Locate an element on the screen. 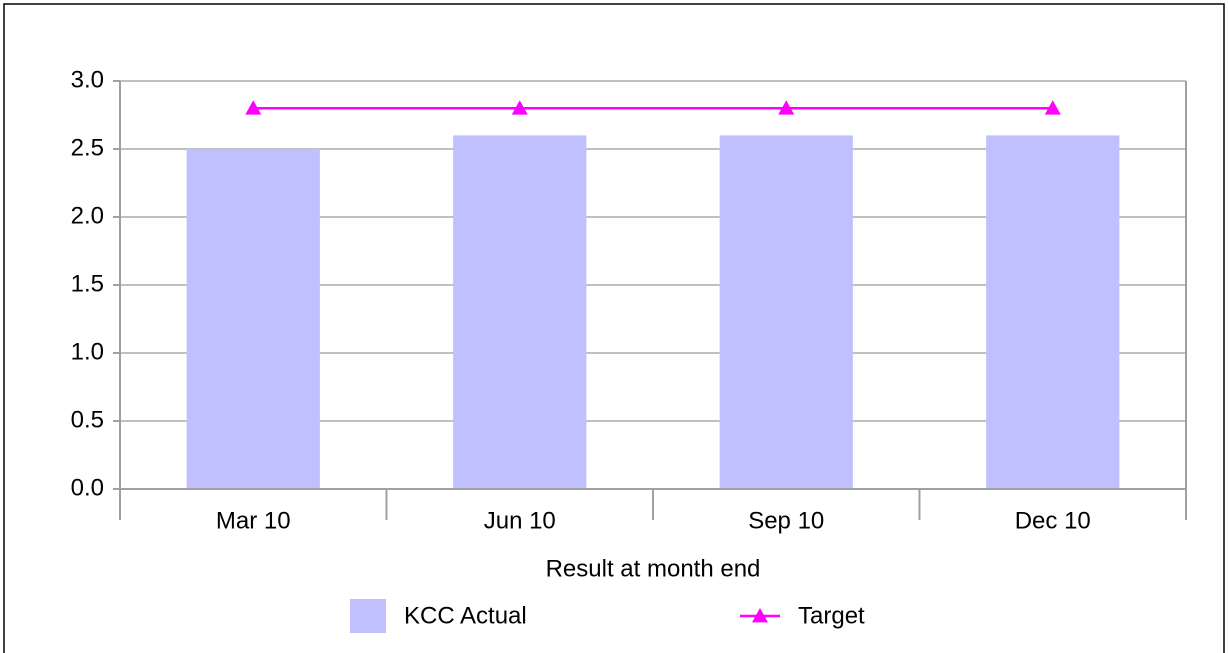 The image size is (1228, 653). y-tick-label: 1.0 is located at coordinates (87, 351).